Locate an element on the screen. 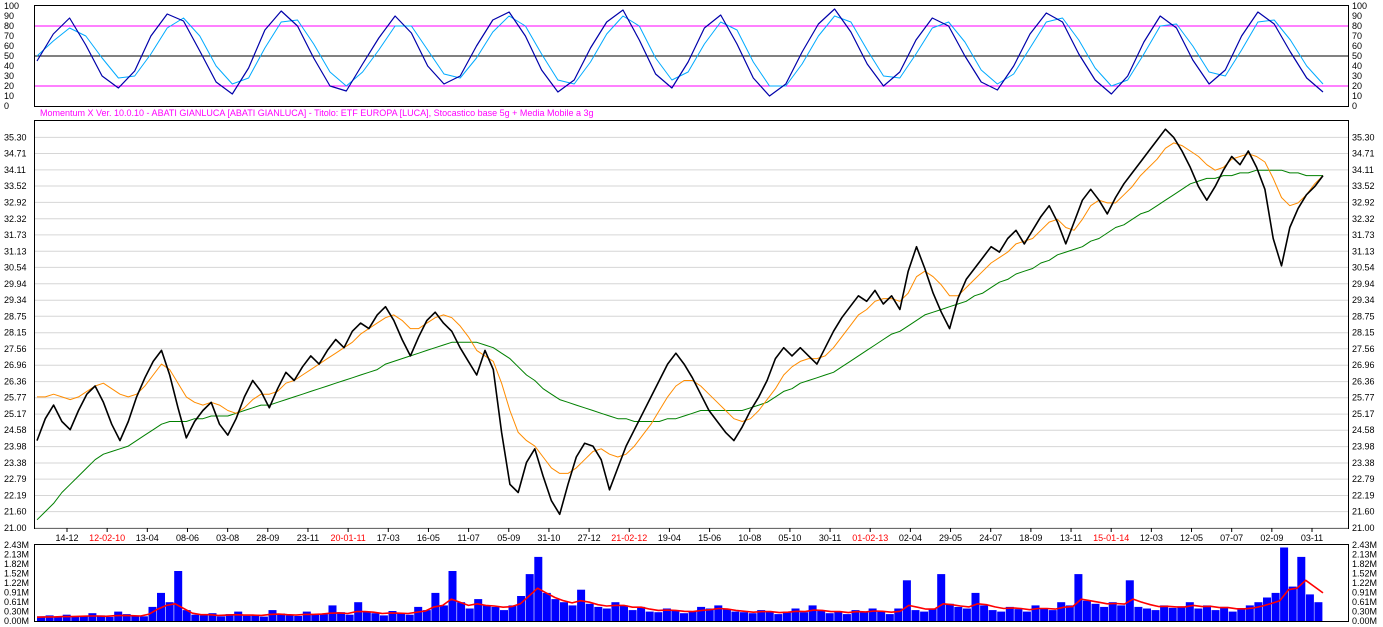  y-tick-label-left: 2.13M is located at coordinates (16, 554).